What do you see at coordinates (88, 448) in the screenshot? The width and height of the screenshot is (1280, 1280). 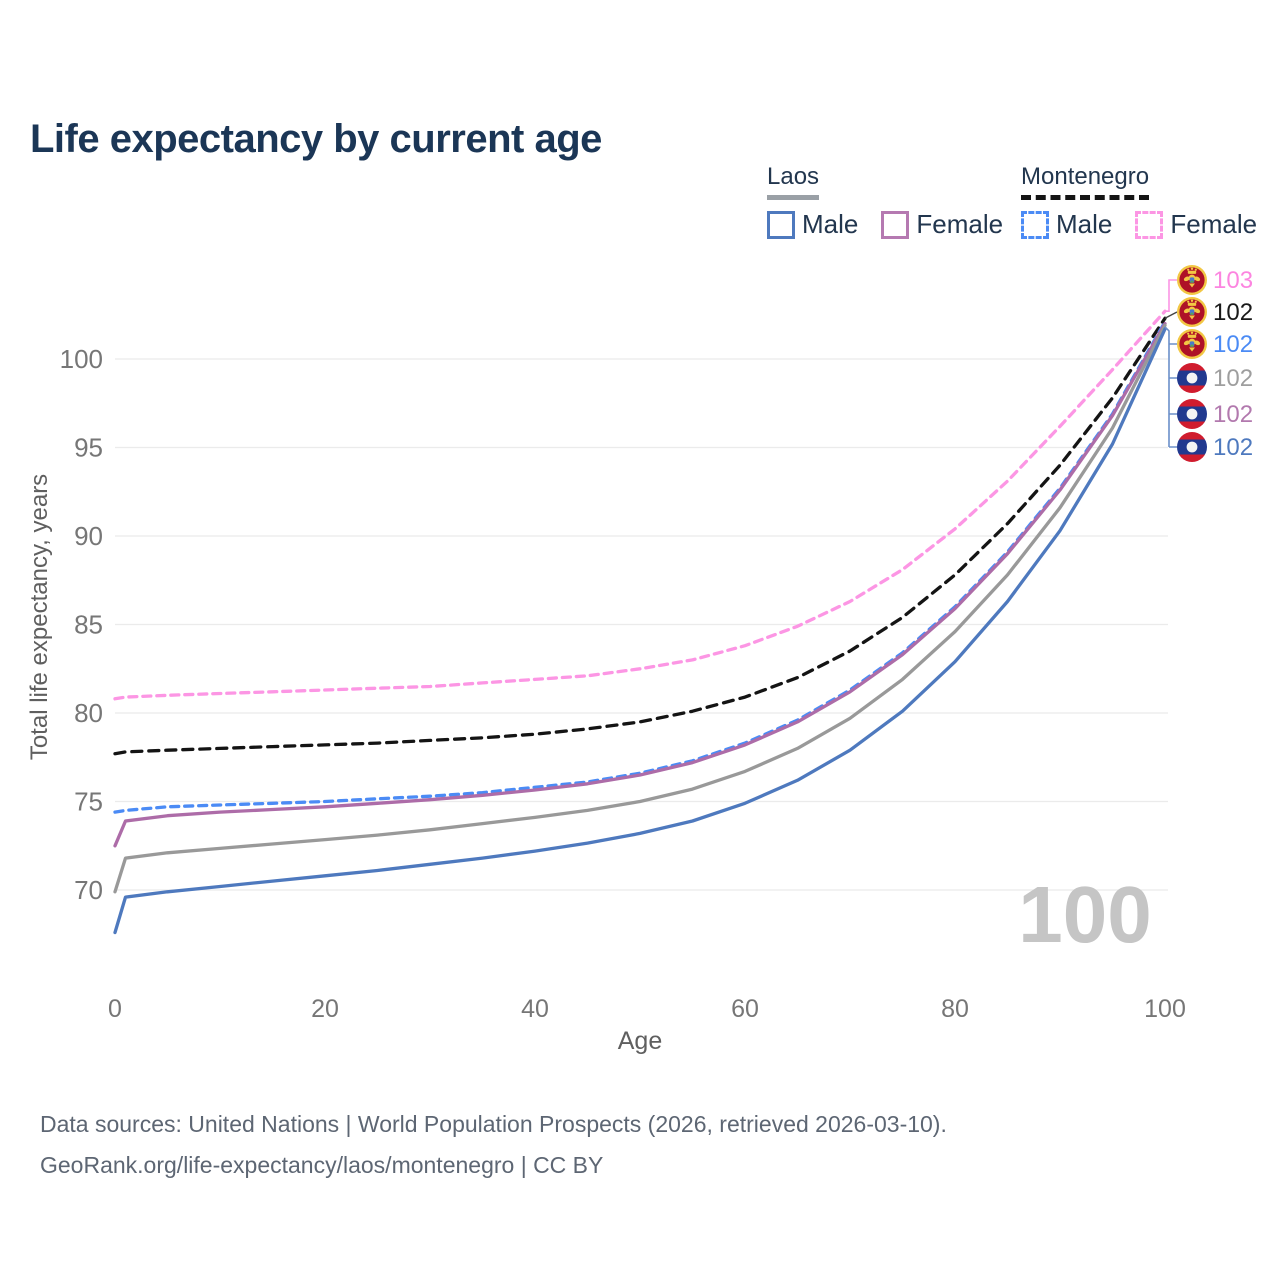 I see `y-tick-label: 95` at bounding box center [88, 448].